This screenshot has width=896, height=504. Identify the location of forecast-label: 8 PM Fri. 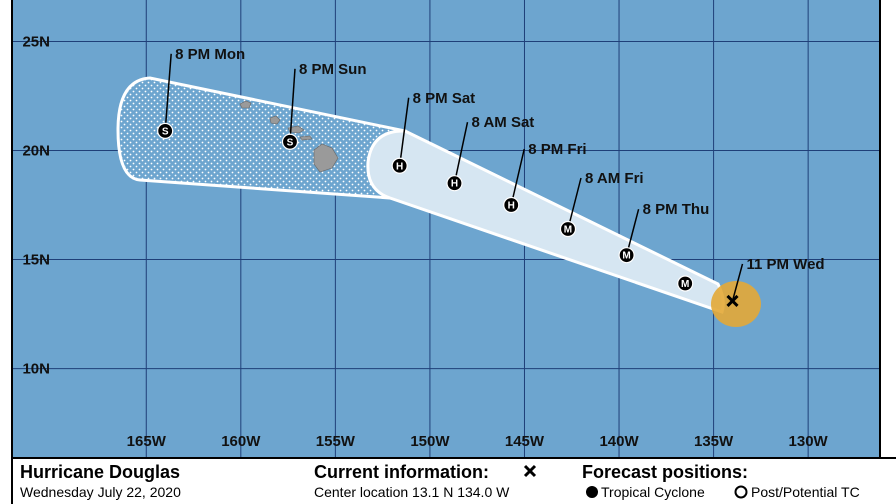
(557, 149).